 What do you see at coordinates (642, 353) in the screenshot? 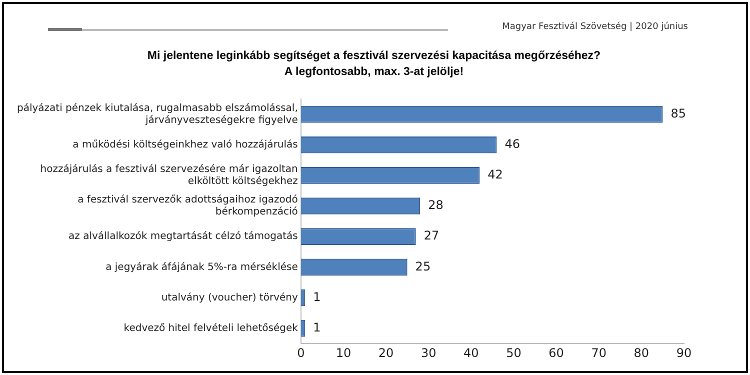
I see `x-tick-label: 80` at bounding box center [642, 353].